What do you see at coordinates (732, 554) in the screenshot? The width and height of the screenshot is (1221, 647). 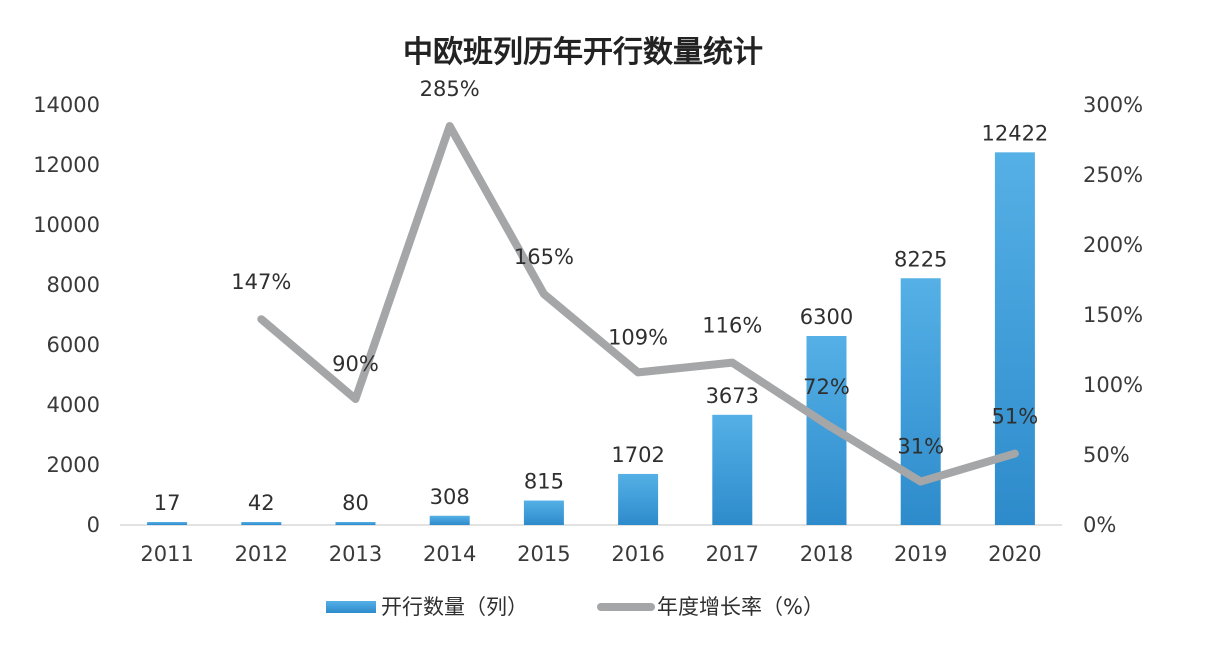 I see `x-axis-tick-label: 2017` at bounding box center [732, 554].